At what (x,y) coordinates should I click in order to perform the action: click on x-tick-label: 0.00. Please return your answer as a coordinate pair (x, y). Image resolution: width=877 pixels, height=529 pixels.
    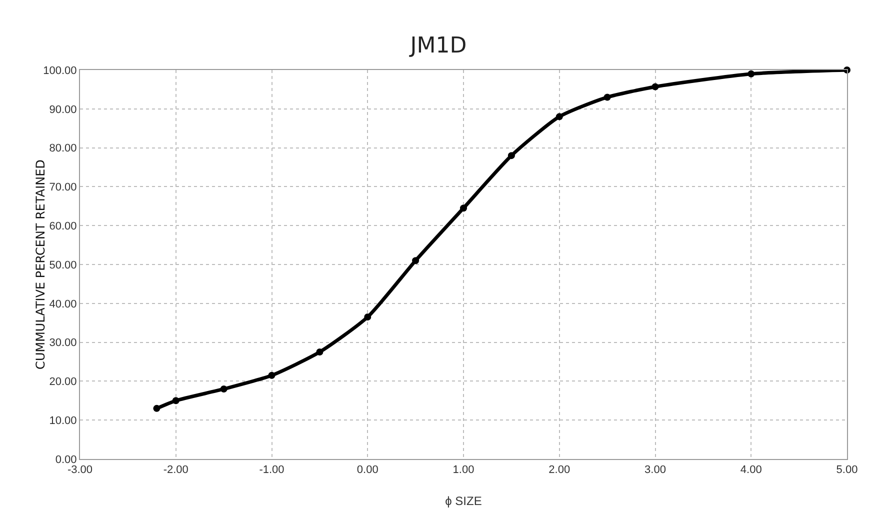
    Looking at the image, I should click on (367, 470).